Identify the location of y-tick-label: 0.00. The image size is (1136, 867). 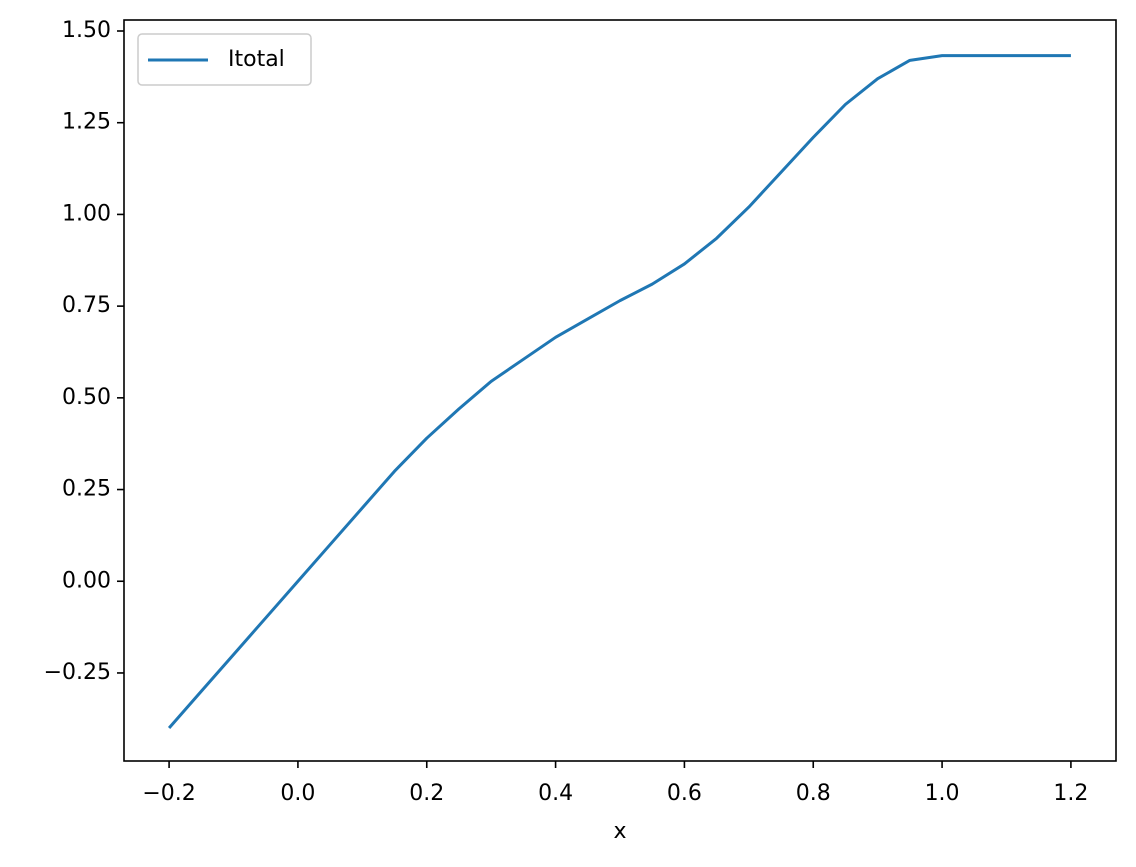
(86, 580).